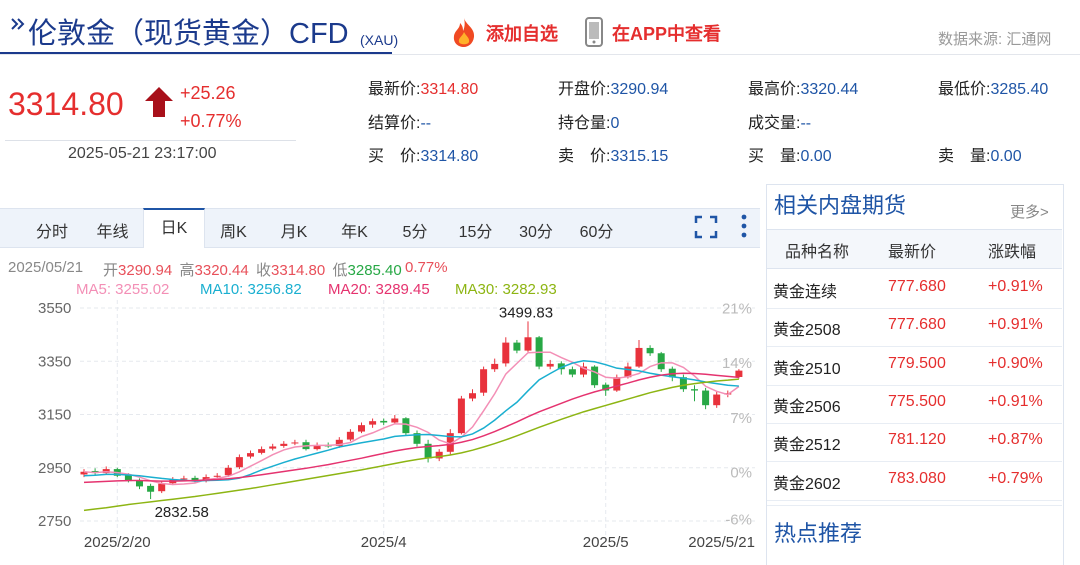 The image size is (1080, 565). I want to click on stat-item: 买 量:0.00, so click(790, 154).